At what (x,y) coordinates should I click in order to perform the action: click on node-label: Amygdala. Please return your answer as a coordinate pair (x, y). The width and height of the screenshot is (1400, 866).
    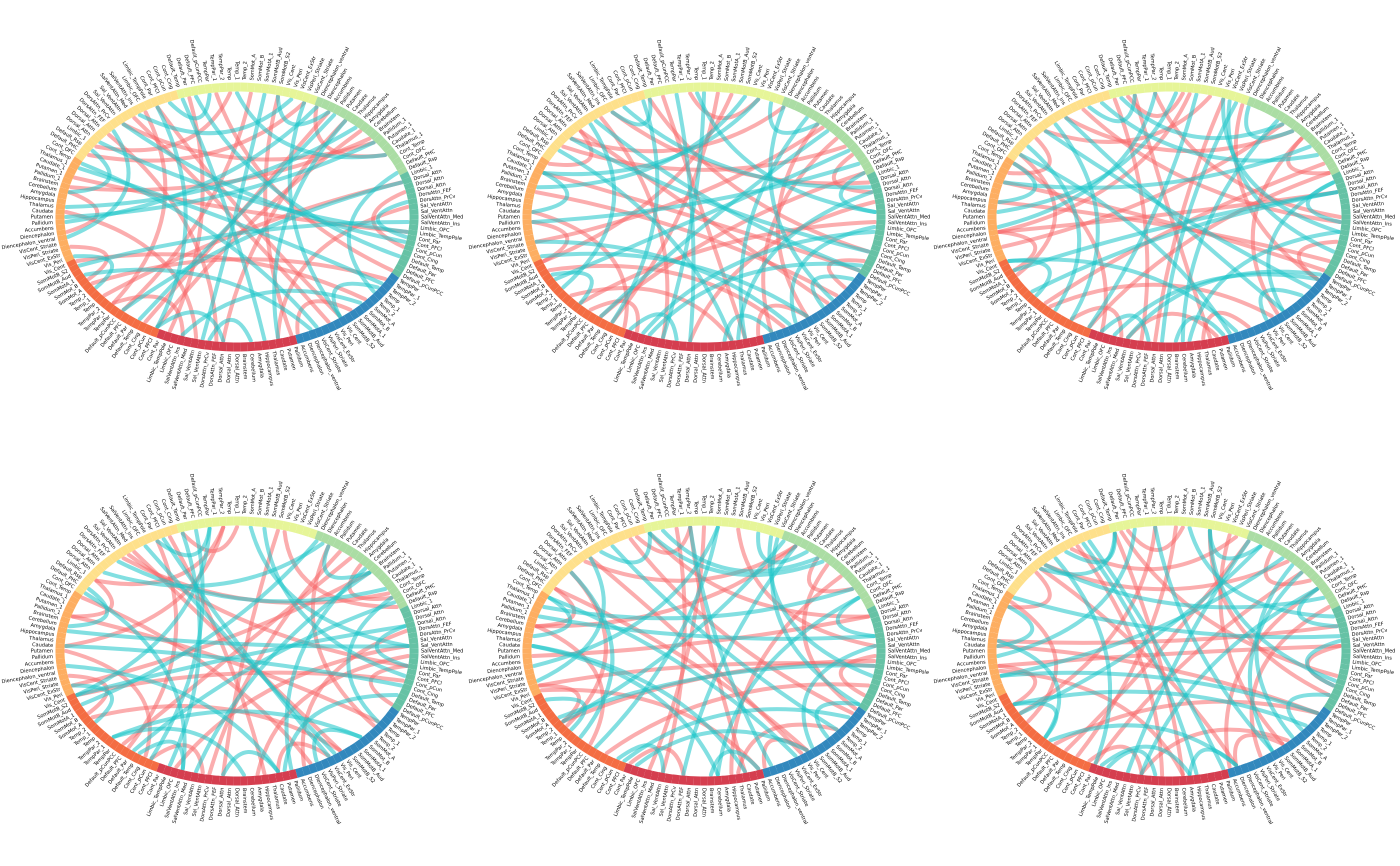
    Looking at the image, I should click on (975, 194).